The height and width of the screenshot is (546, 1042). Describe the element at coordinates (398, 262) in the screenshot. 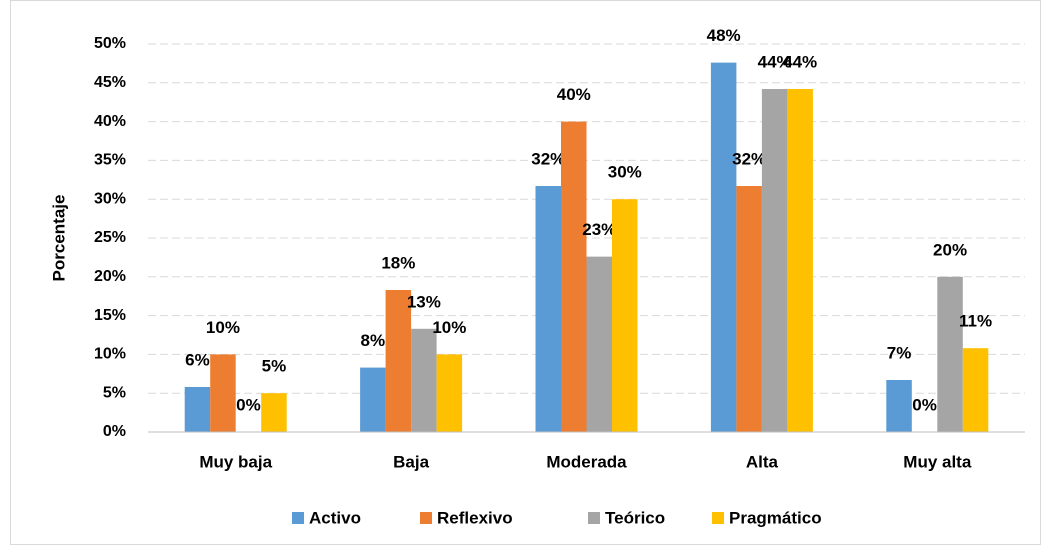

I see `value-label: 18%` at that location.